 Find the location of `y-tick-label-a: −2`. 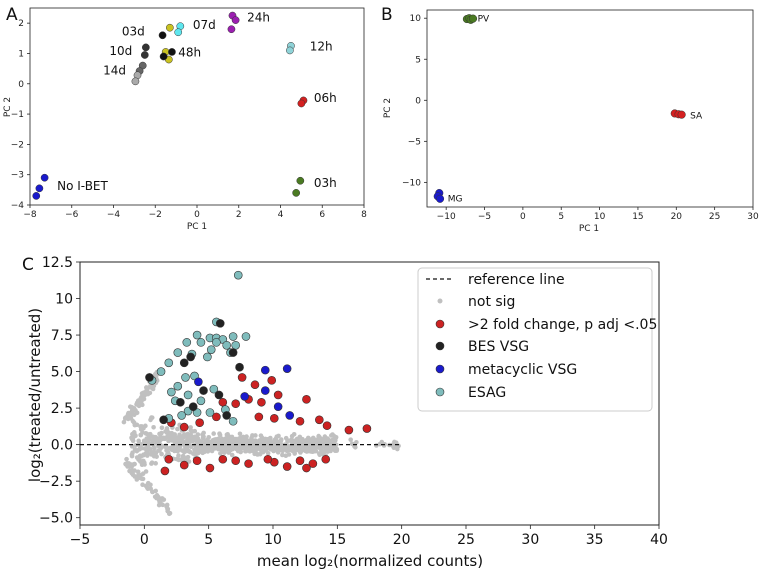

y-tick-label-a: −2 is located at coordinates (17, 145).